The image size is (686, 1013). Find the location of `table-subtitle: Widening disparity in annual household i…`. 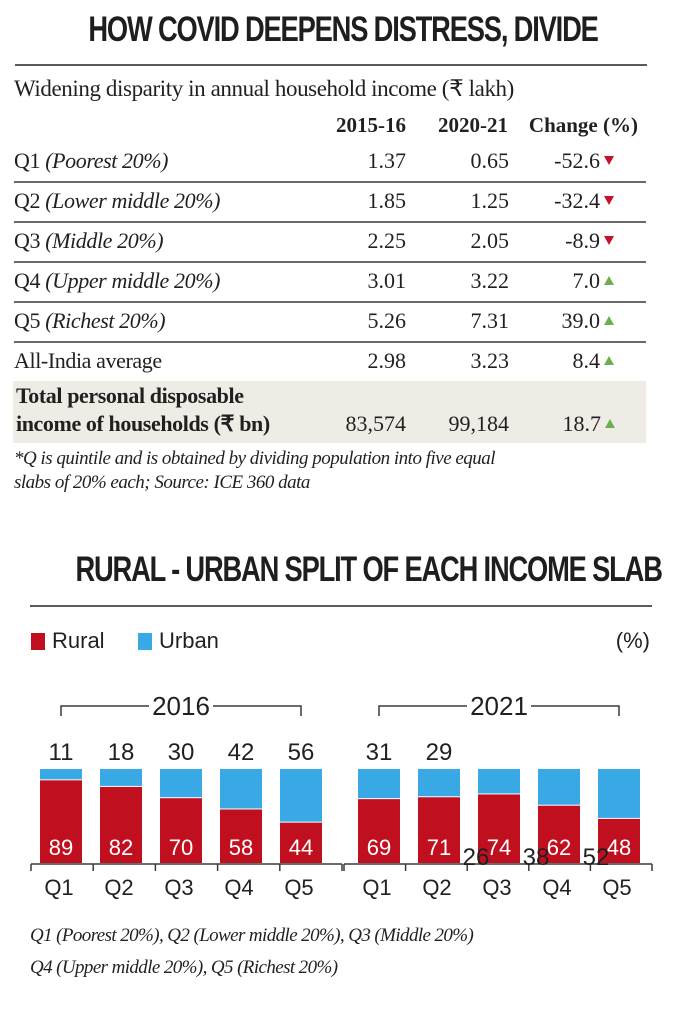

table-subtitle: Widening disparity in annual household i… is located at coordinates (264, 88).